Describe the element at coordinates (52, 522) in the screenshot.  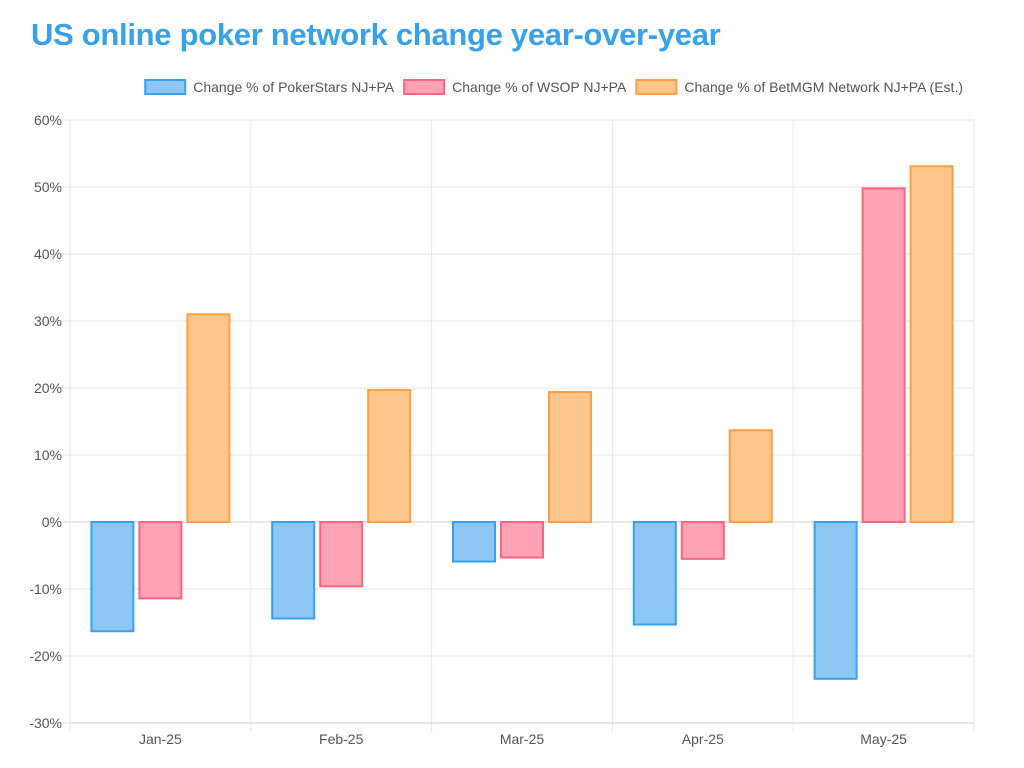
I see `y-tick-label: 0%` at that location.